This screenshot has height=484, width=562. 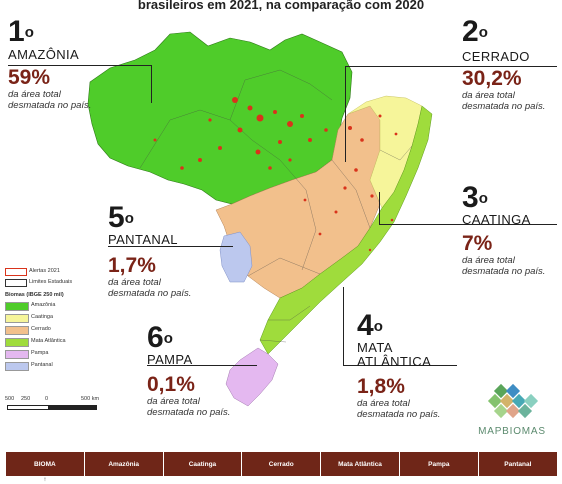 I want to click on leader-line-mata, so click(x=400, y=365).